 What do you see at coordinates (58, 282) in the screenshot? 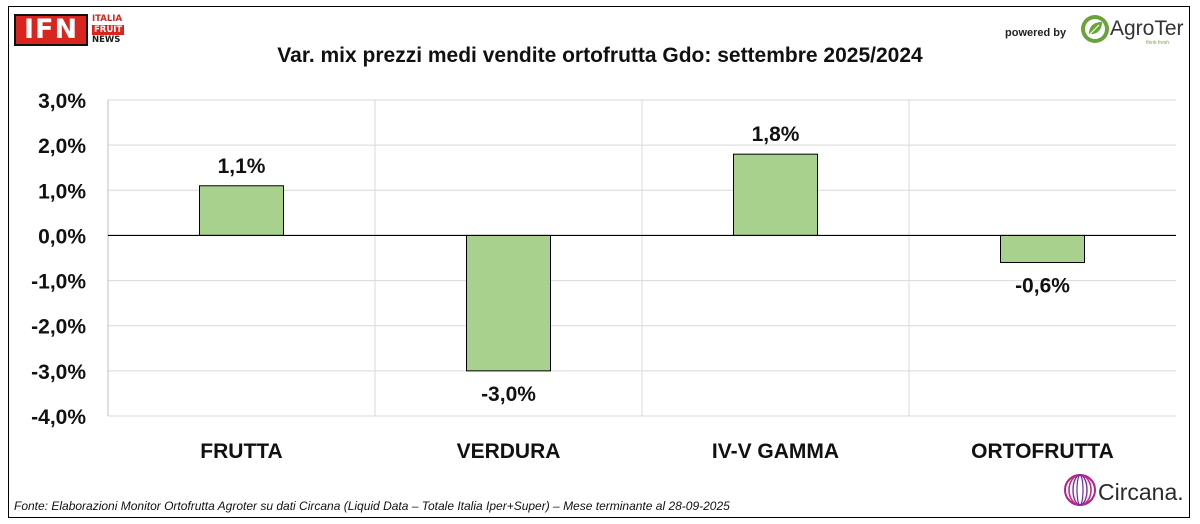
I see `y-tick-label: -1,0%` at bounding box center [58, 282].